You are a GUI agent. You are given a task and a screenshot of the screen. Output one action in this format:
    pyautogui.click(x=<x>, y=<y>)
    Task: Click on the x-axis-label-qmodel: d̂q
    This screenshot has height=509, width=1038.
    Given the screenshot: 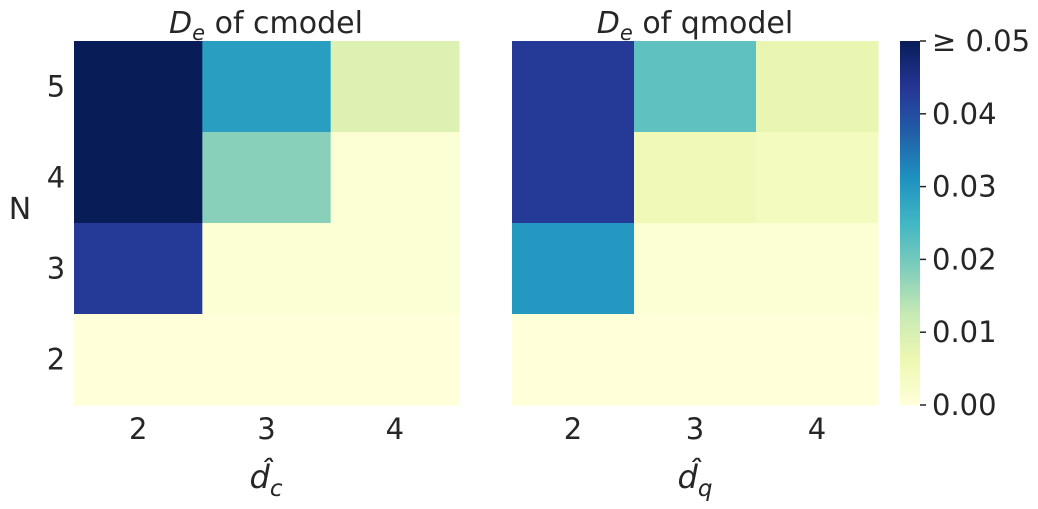 What is the action you would take?
    pyautogui.click(x=695, y=480)
    